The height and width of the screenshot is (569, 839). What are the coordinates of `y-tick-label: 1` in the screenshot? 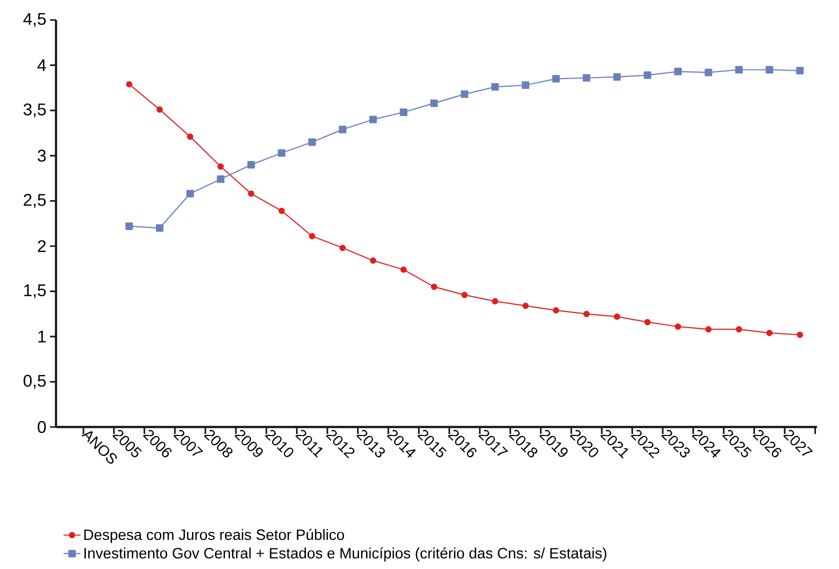 It's located at (42, 336).